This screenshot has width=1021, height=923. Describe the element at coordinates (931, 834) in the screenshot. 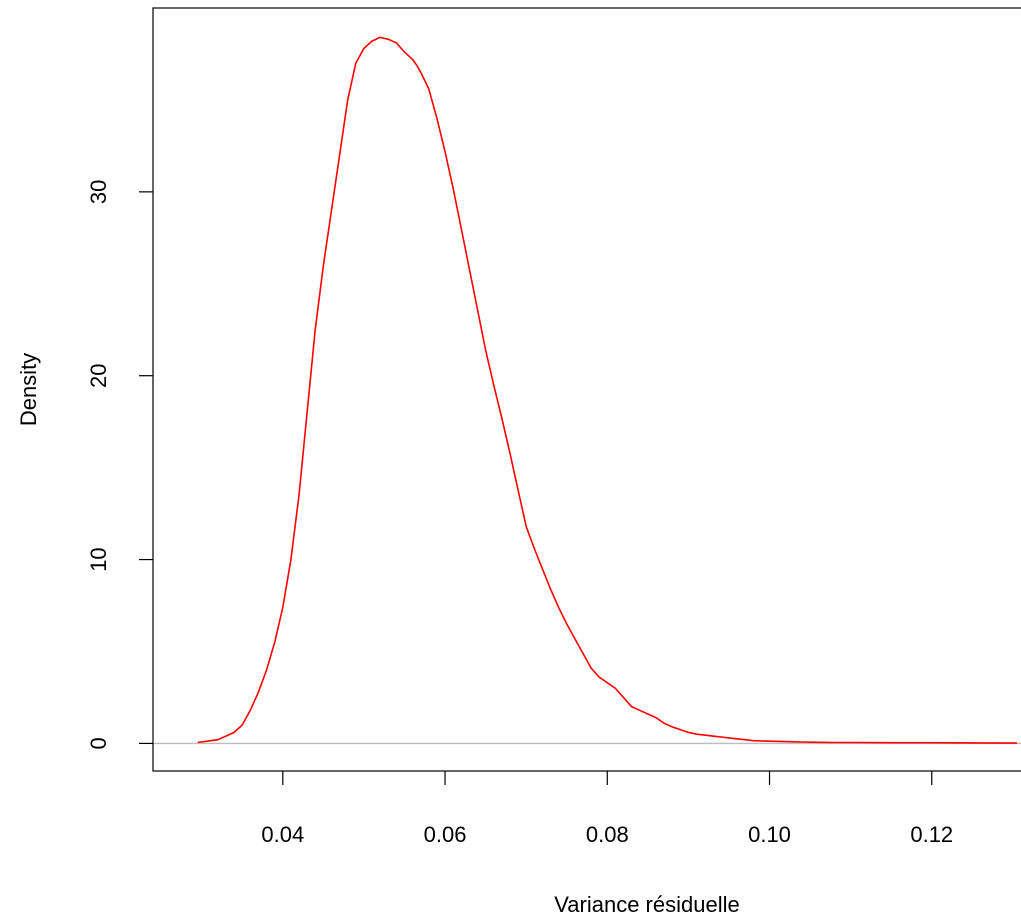

I see `x-tick-label: 0.12` at that location.